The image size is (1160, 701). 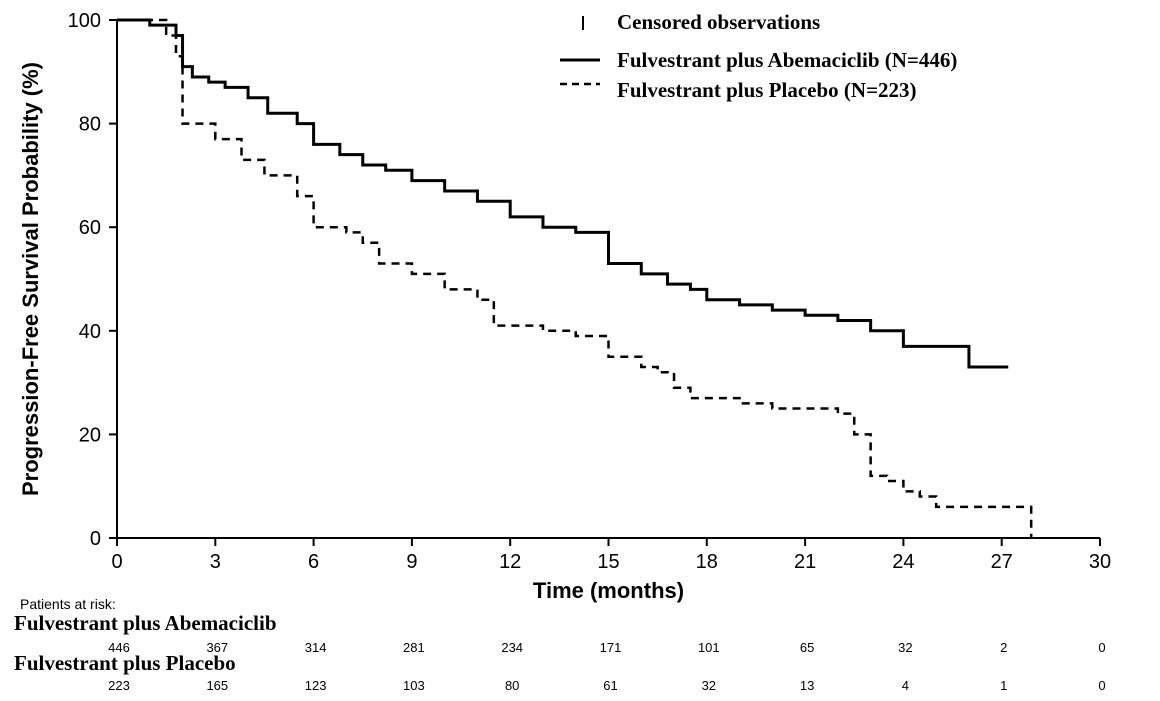 I want to click on x-tick-label: 0, so click(x=116, y=562).